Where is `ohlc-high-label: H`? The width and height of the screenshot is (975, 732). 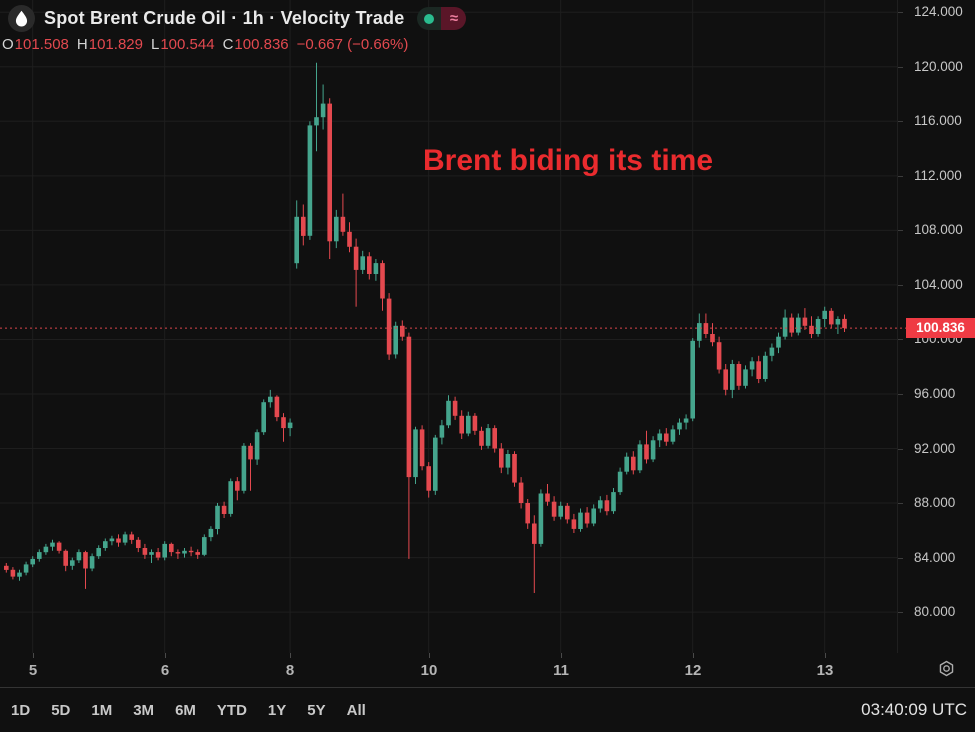
ohlc-high-label: H is located at coordinates (82, 44).